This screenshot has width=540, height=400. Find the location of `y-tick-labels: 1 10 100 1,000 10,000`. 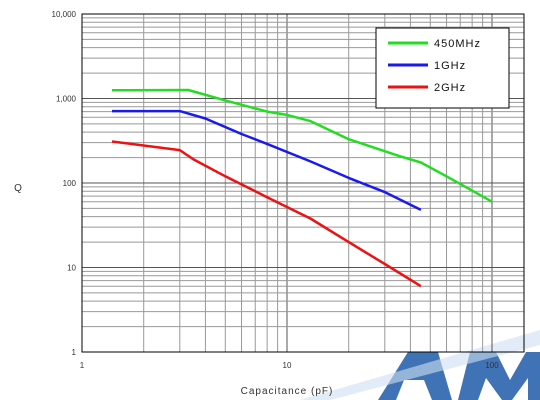

y-tick-labels: 1 10 100 1,000 10,000 is located at coordinates (64, 183).